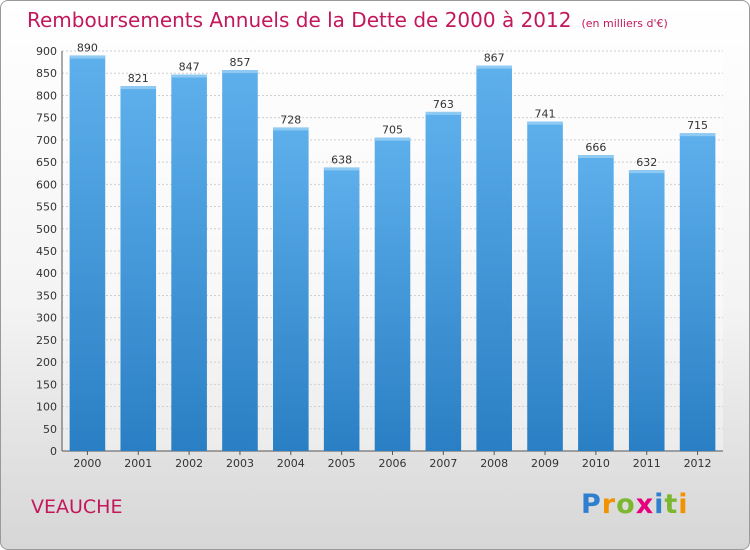 The width and height of the screenshot is (750, 550). Describe the element at coordinates (609, 504) in the screenshot. I see `logo-letter: r` at that location.